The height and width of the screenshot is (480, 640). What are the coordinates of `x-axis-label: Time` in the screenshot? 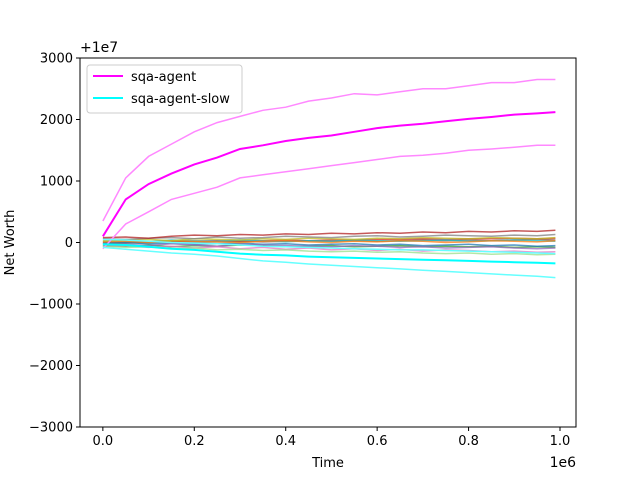 It's located at (327, 463).